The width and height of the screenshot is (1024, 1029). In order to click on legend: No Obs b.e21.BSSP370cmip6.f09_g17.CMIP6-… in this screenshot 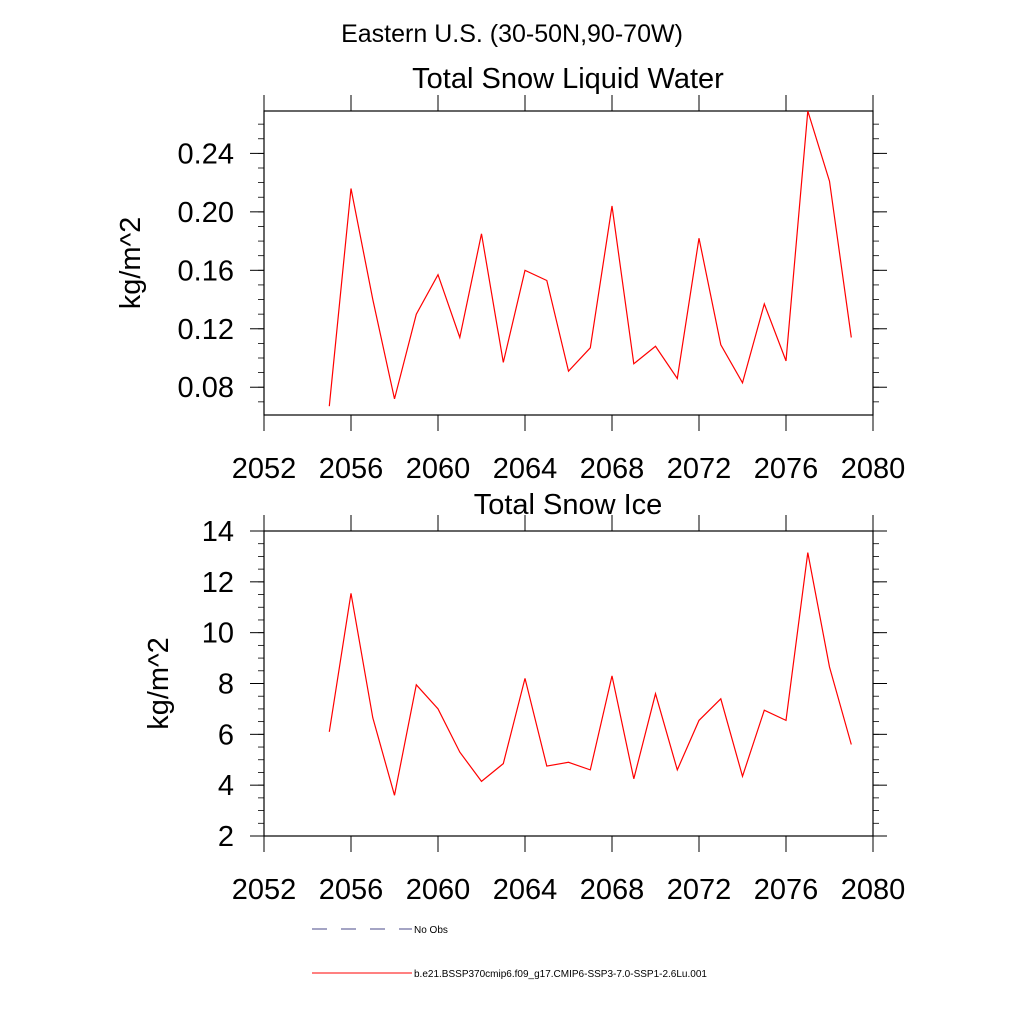, I will do `click(509, 952)`.